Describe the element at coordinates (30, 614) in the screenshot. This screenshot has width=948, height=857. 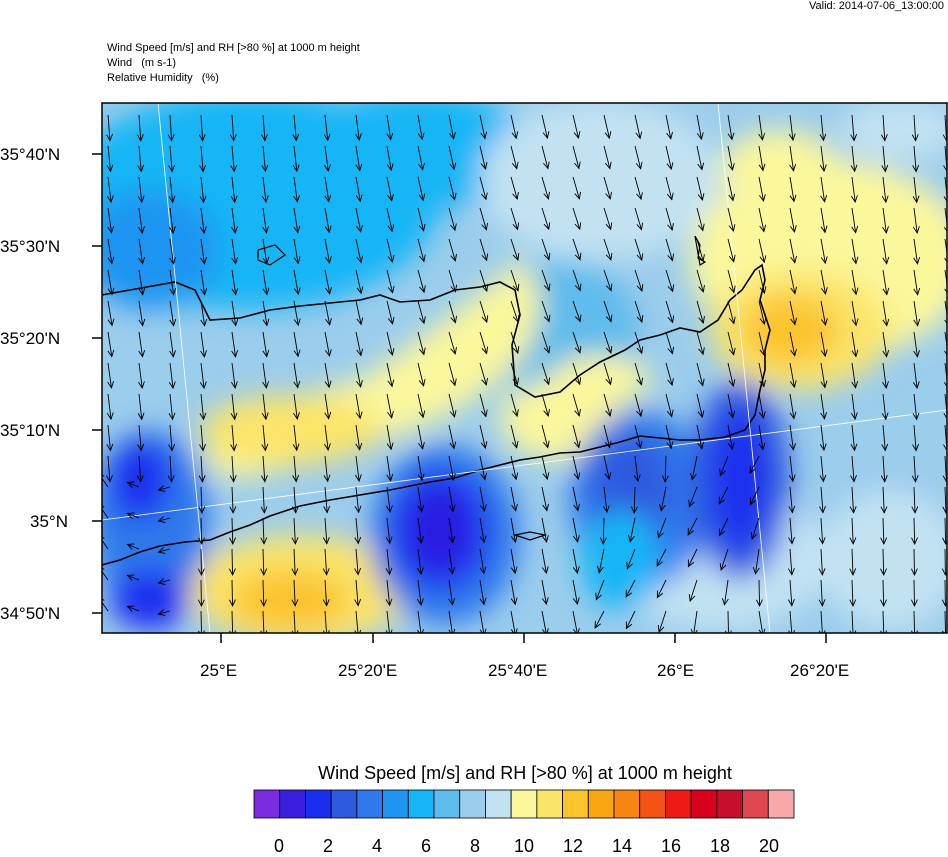
I see `lat-label: 34°50'N` at that location.